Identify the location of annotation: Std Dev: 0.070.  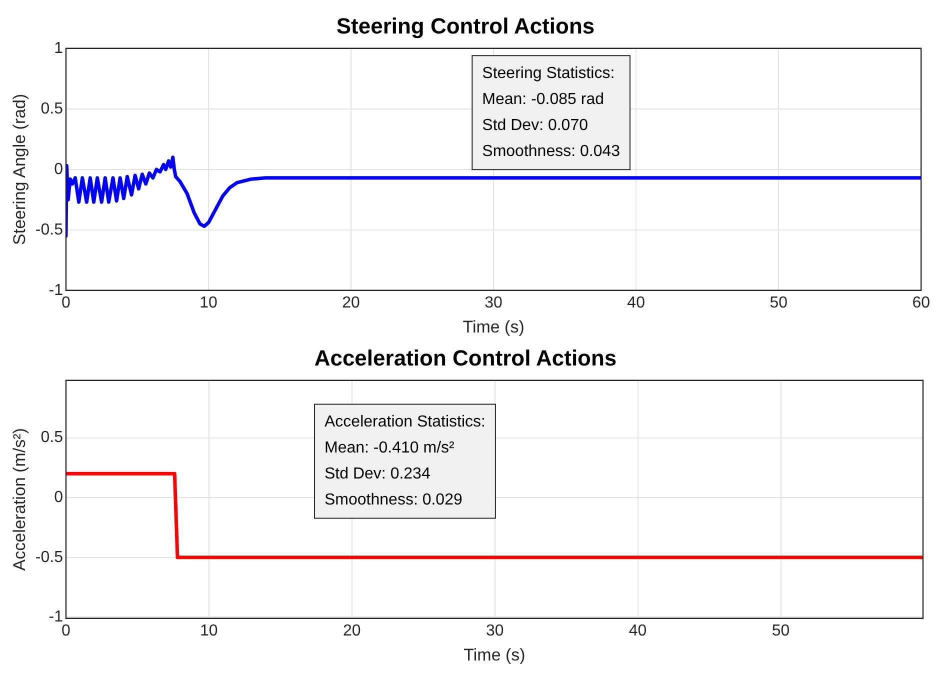
(535, 125).